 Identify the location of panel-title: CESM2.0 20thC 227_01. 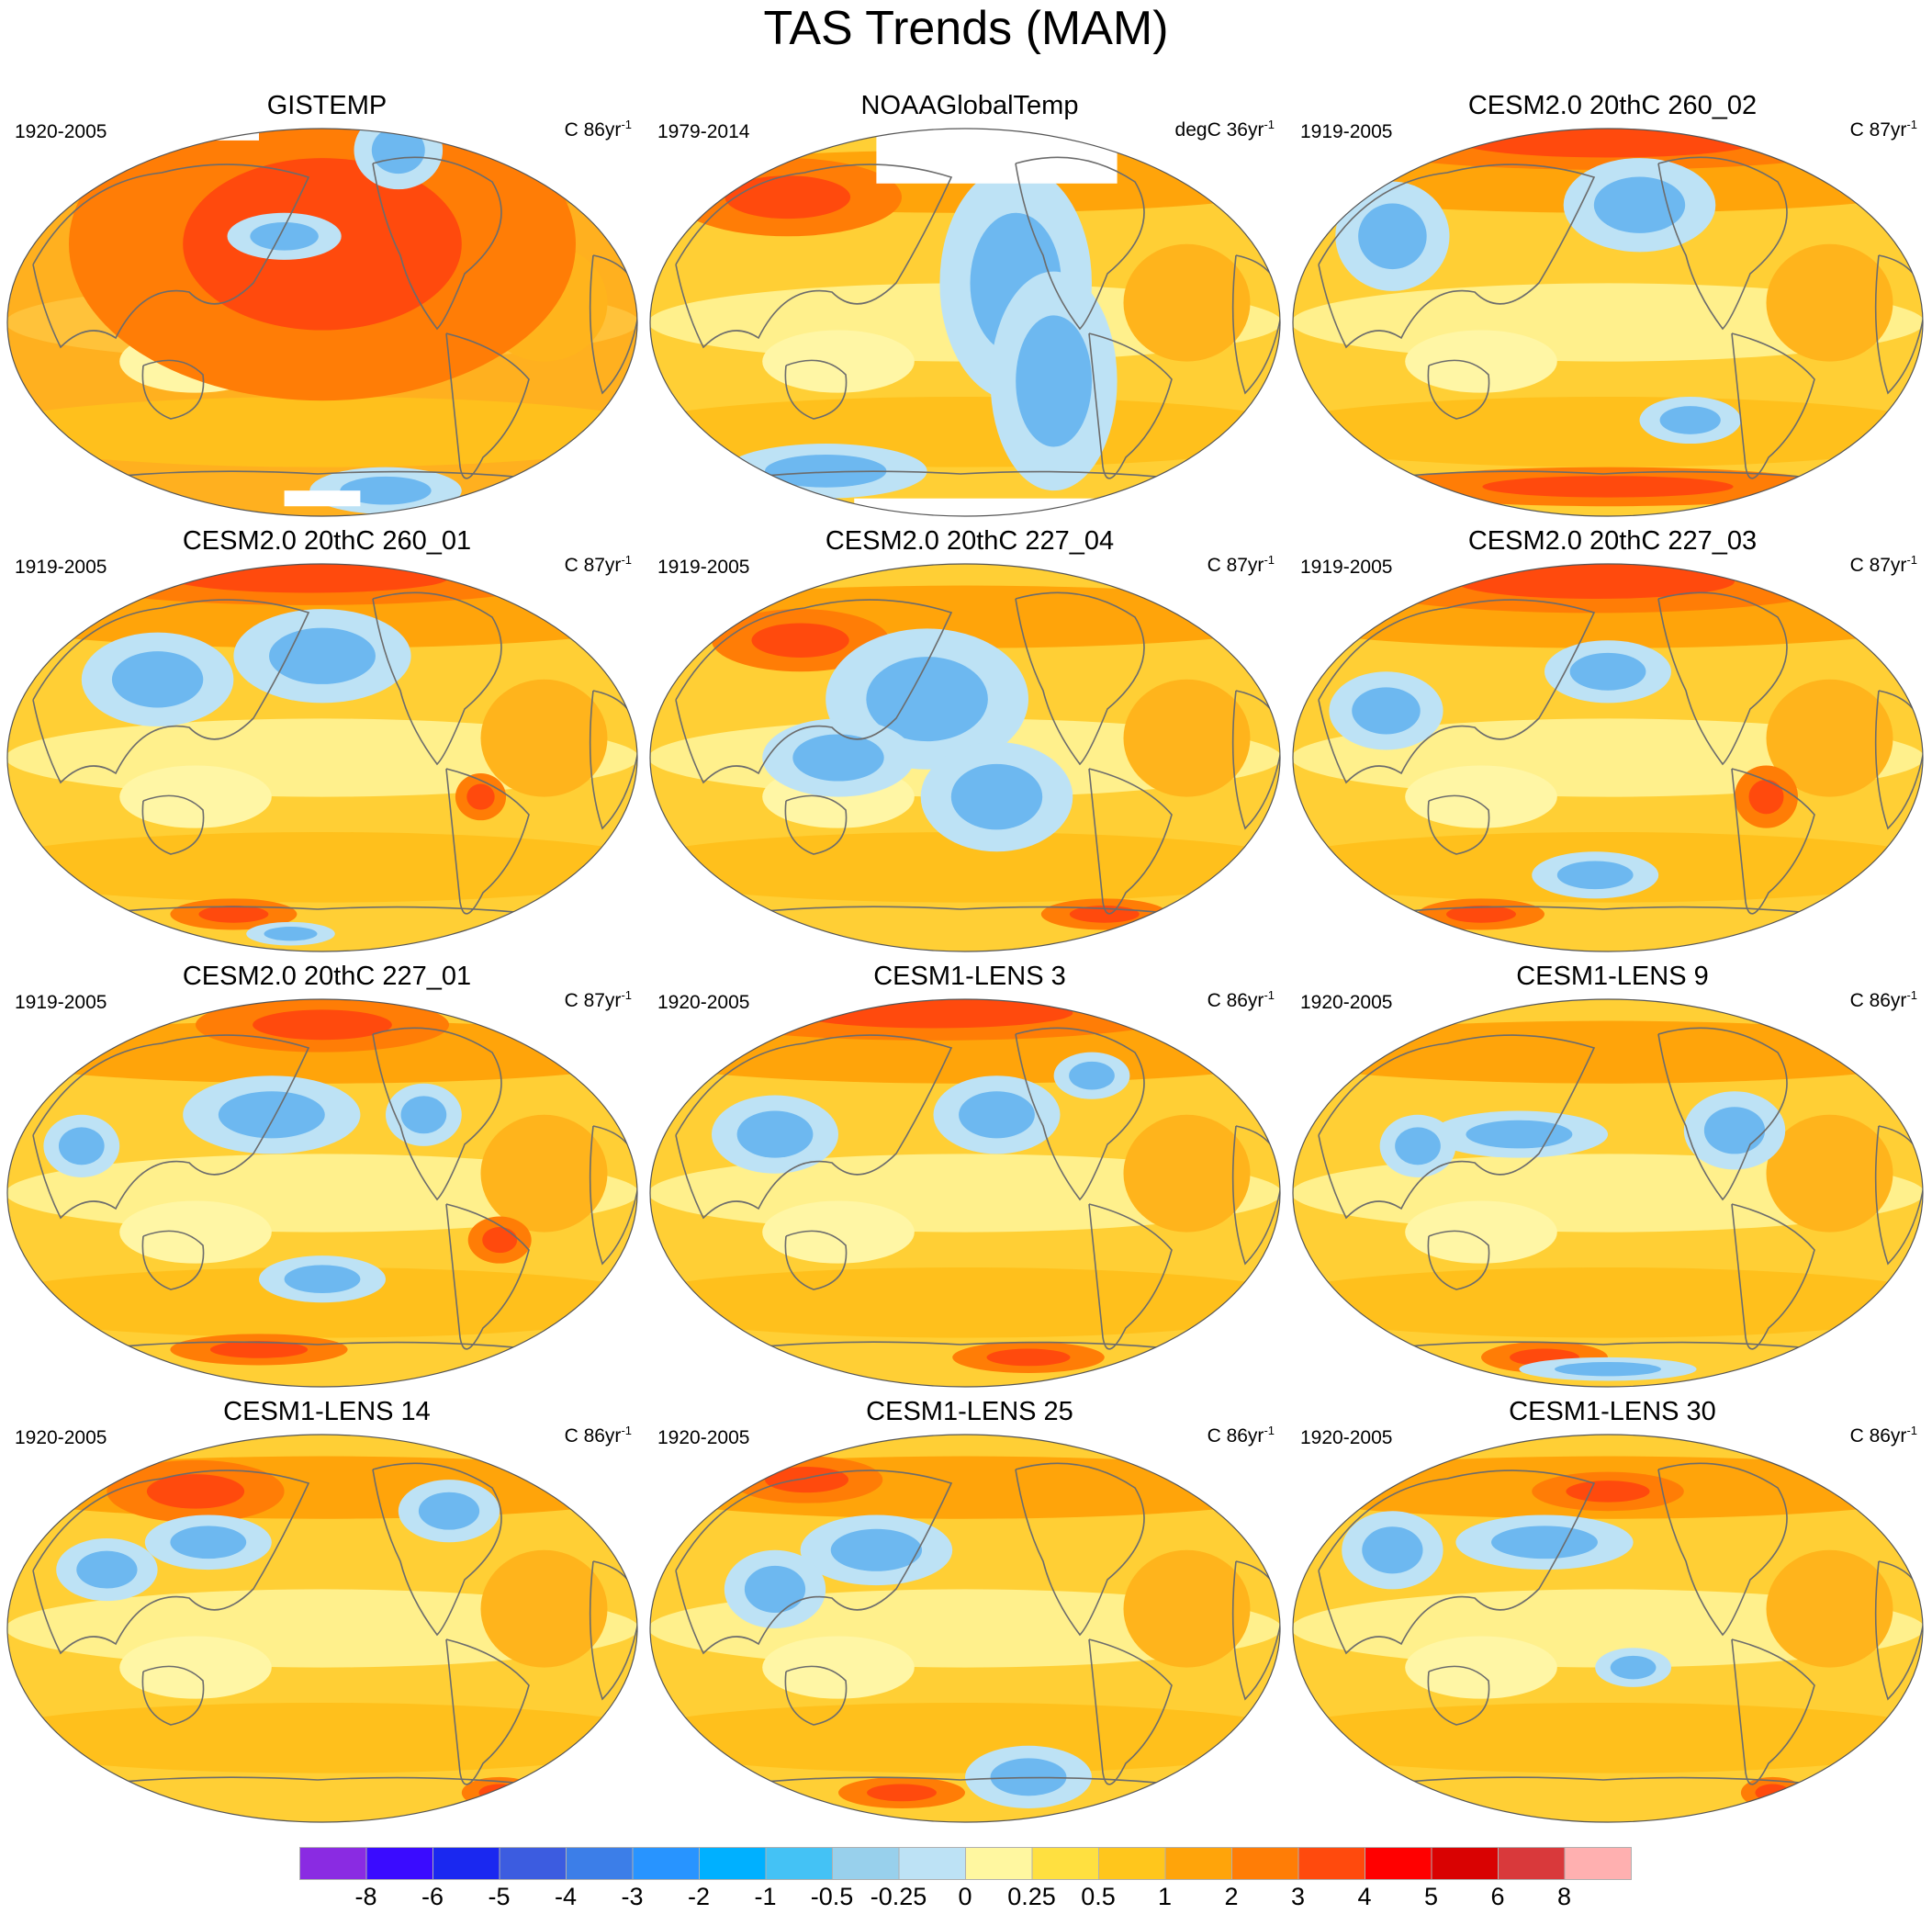
(327, 976).